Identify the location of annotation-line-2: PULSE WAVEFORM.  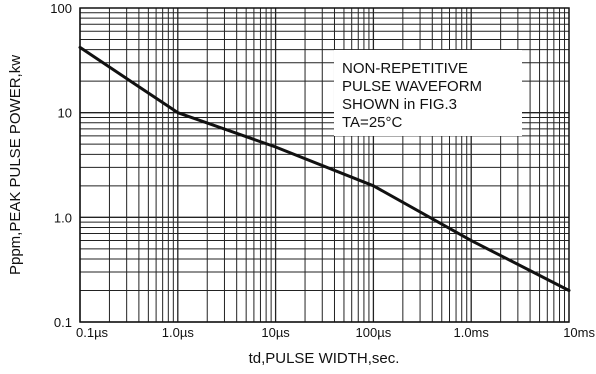
(412, 86).